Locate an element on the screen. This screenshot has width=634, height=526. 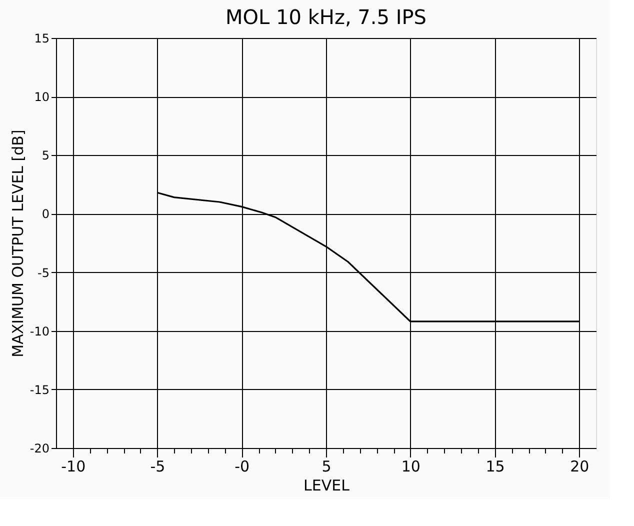
y-tick-label: -10 is located at coordinates (40, 331).